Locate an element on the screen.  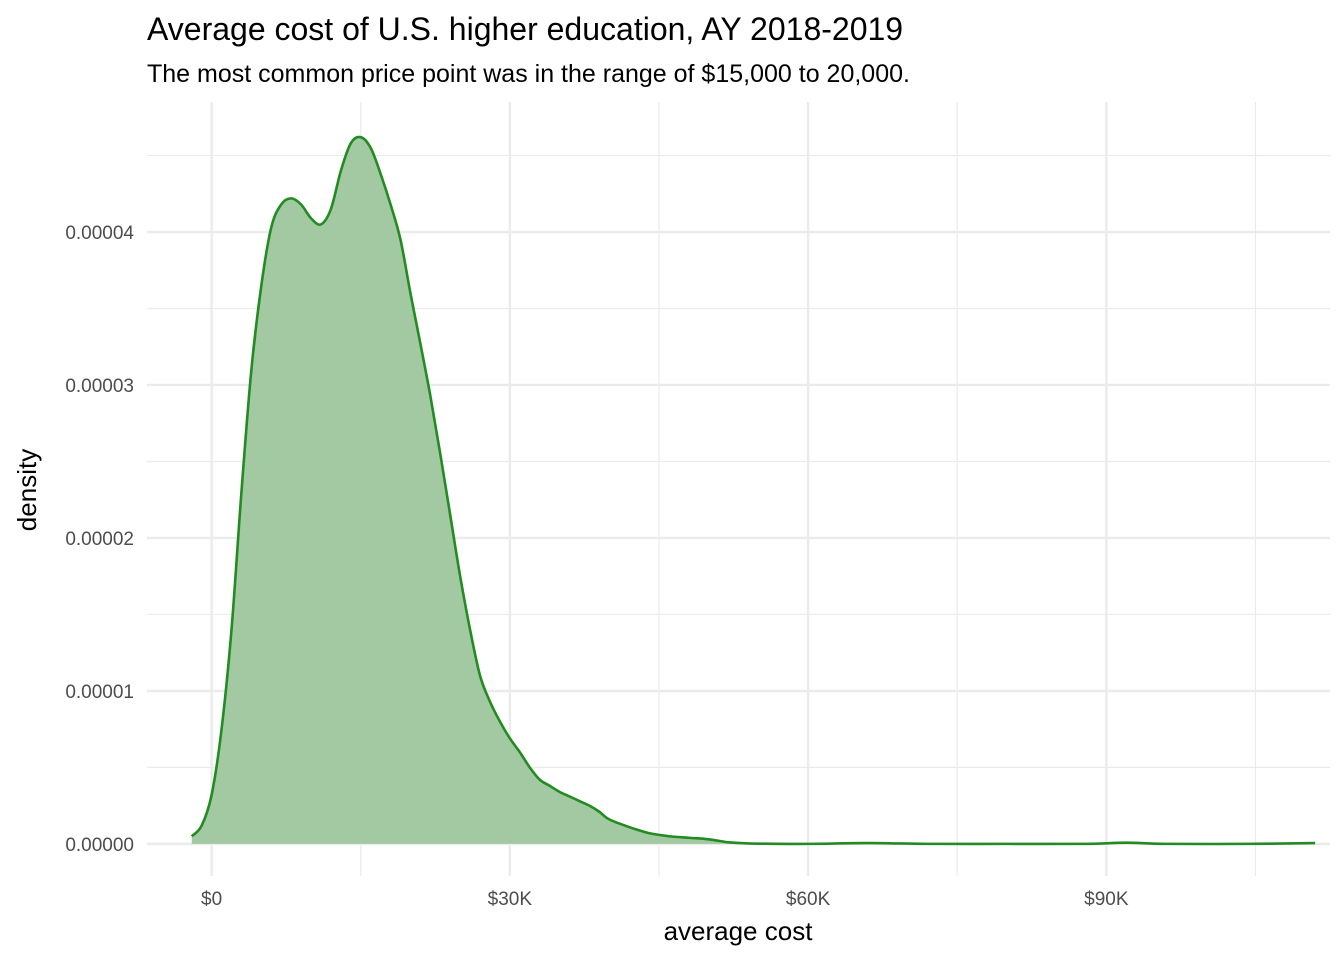
y-axis-tick-labels: 0.00000 0.00001 0.00002 0.00003 0.00004 is located at coordinates (99, 539).